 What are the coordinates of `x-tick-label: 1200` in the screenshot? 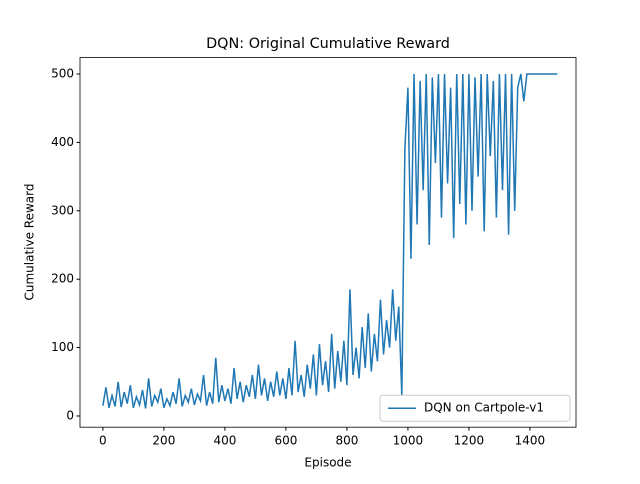 It's located at (469, 441).